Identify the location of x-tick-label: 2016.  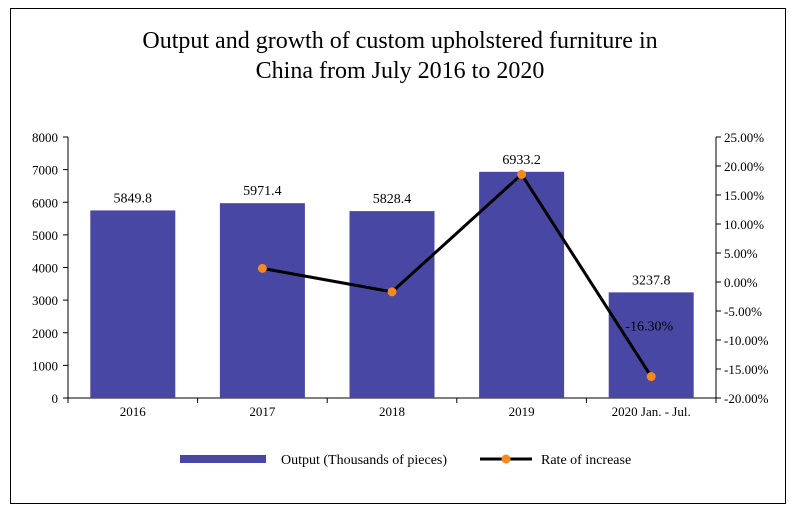
(133, 411).